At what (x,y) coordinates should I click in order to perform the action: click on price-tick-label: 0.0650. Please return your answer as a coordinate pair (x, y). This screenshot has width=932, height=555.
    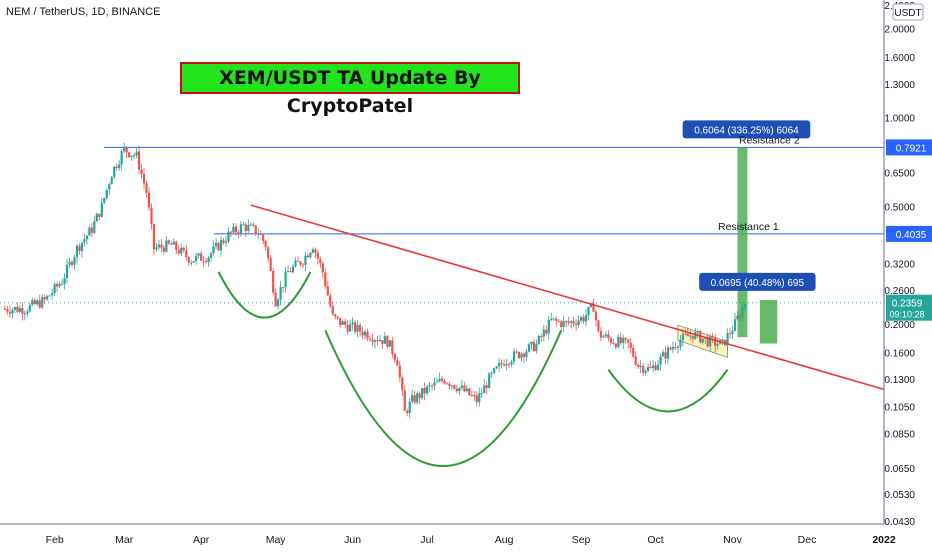
    Looking at the image, I should click on (899, 469).